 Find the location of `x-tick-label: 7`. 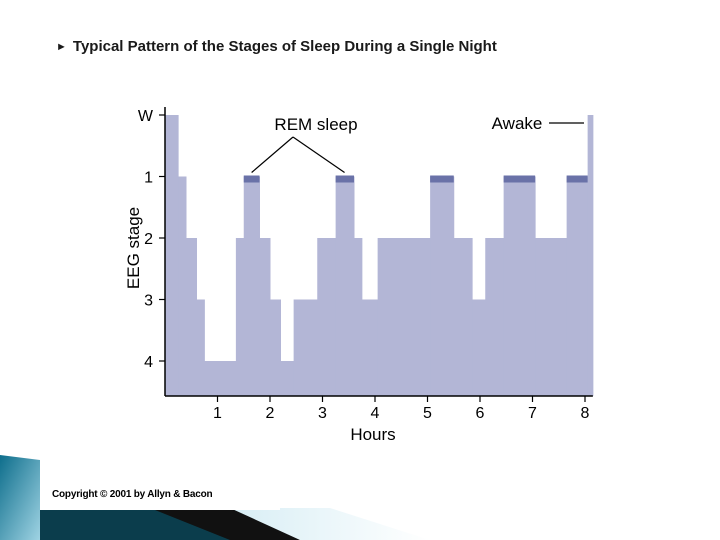

x-tick-label: 7 is located at coordinates (532, 413).